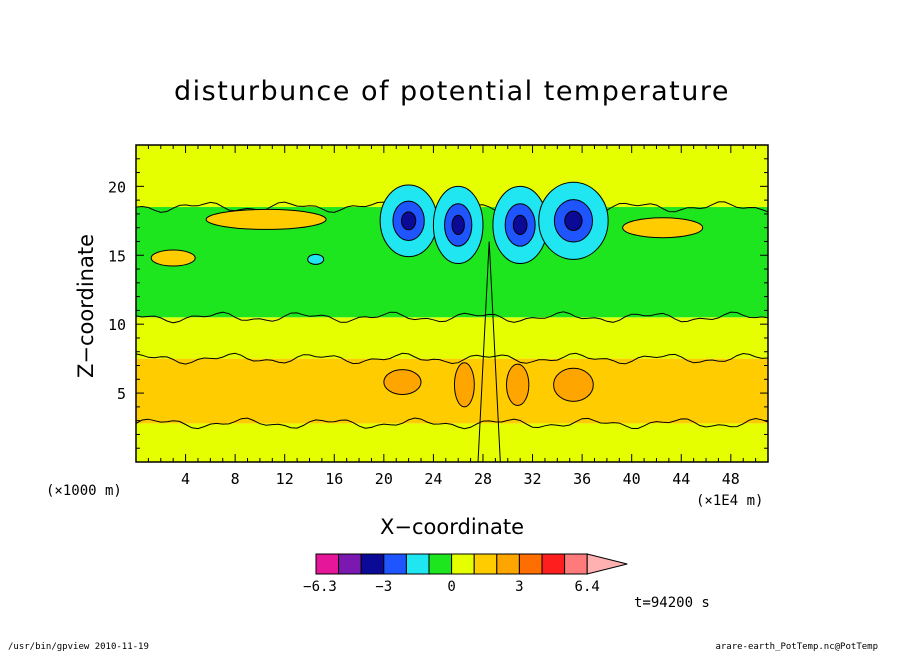 This screenshot has width=904, height=654. What do you see at coordinates (117, 187) in the screenshot?
I see `y-tick-label: 20` at bounding box center [117, 187].